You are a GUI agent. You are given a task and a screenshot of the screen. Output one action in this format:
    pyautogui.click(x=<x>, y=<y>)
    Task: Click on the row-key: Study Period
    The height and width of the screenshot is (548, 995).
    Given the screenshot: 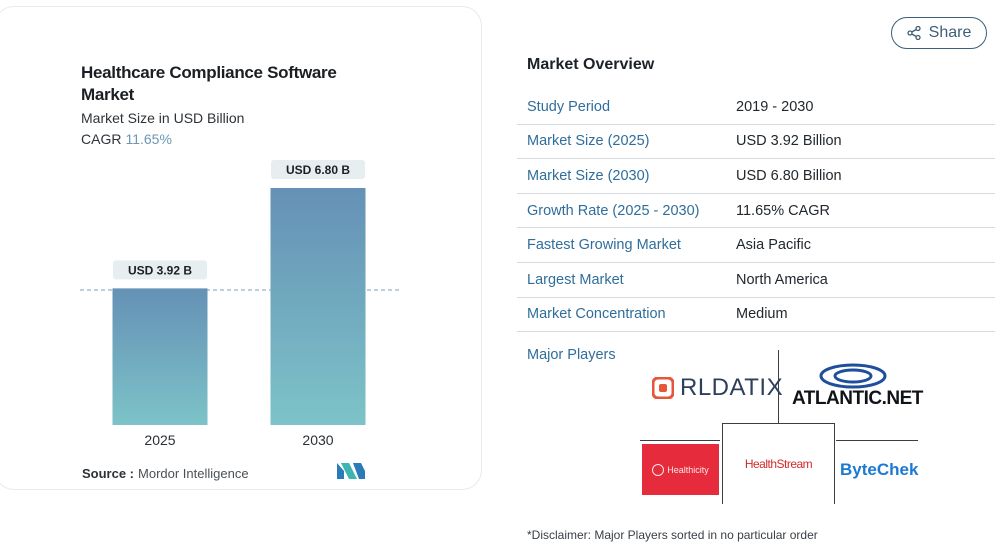 What is the action you would take?
    pyautogui.click(x=569, y=106)
    